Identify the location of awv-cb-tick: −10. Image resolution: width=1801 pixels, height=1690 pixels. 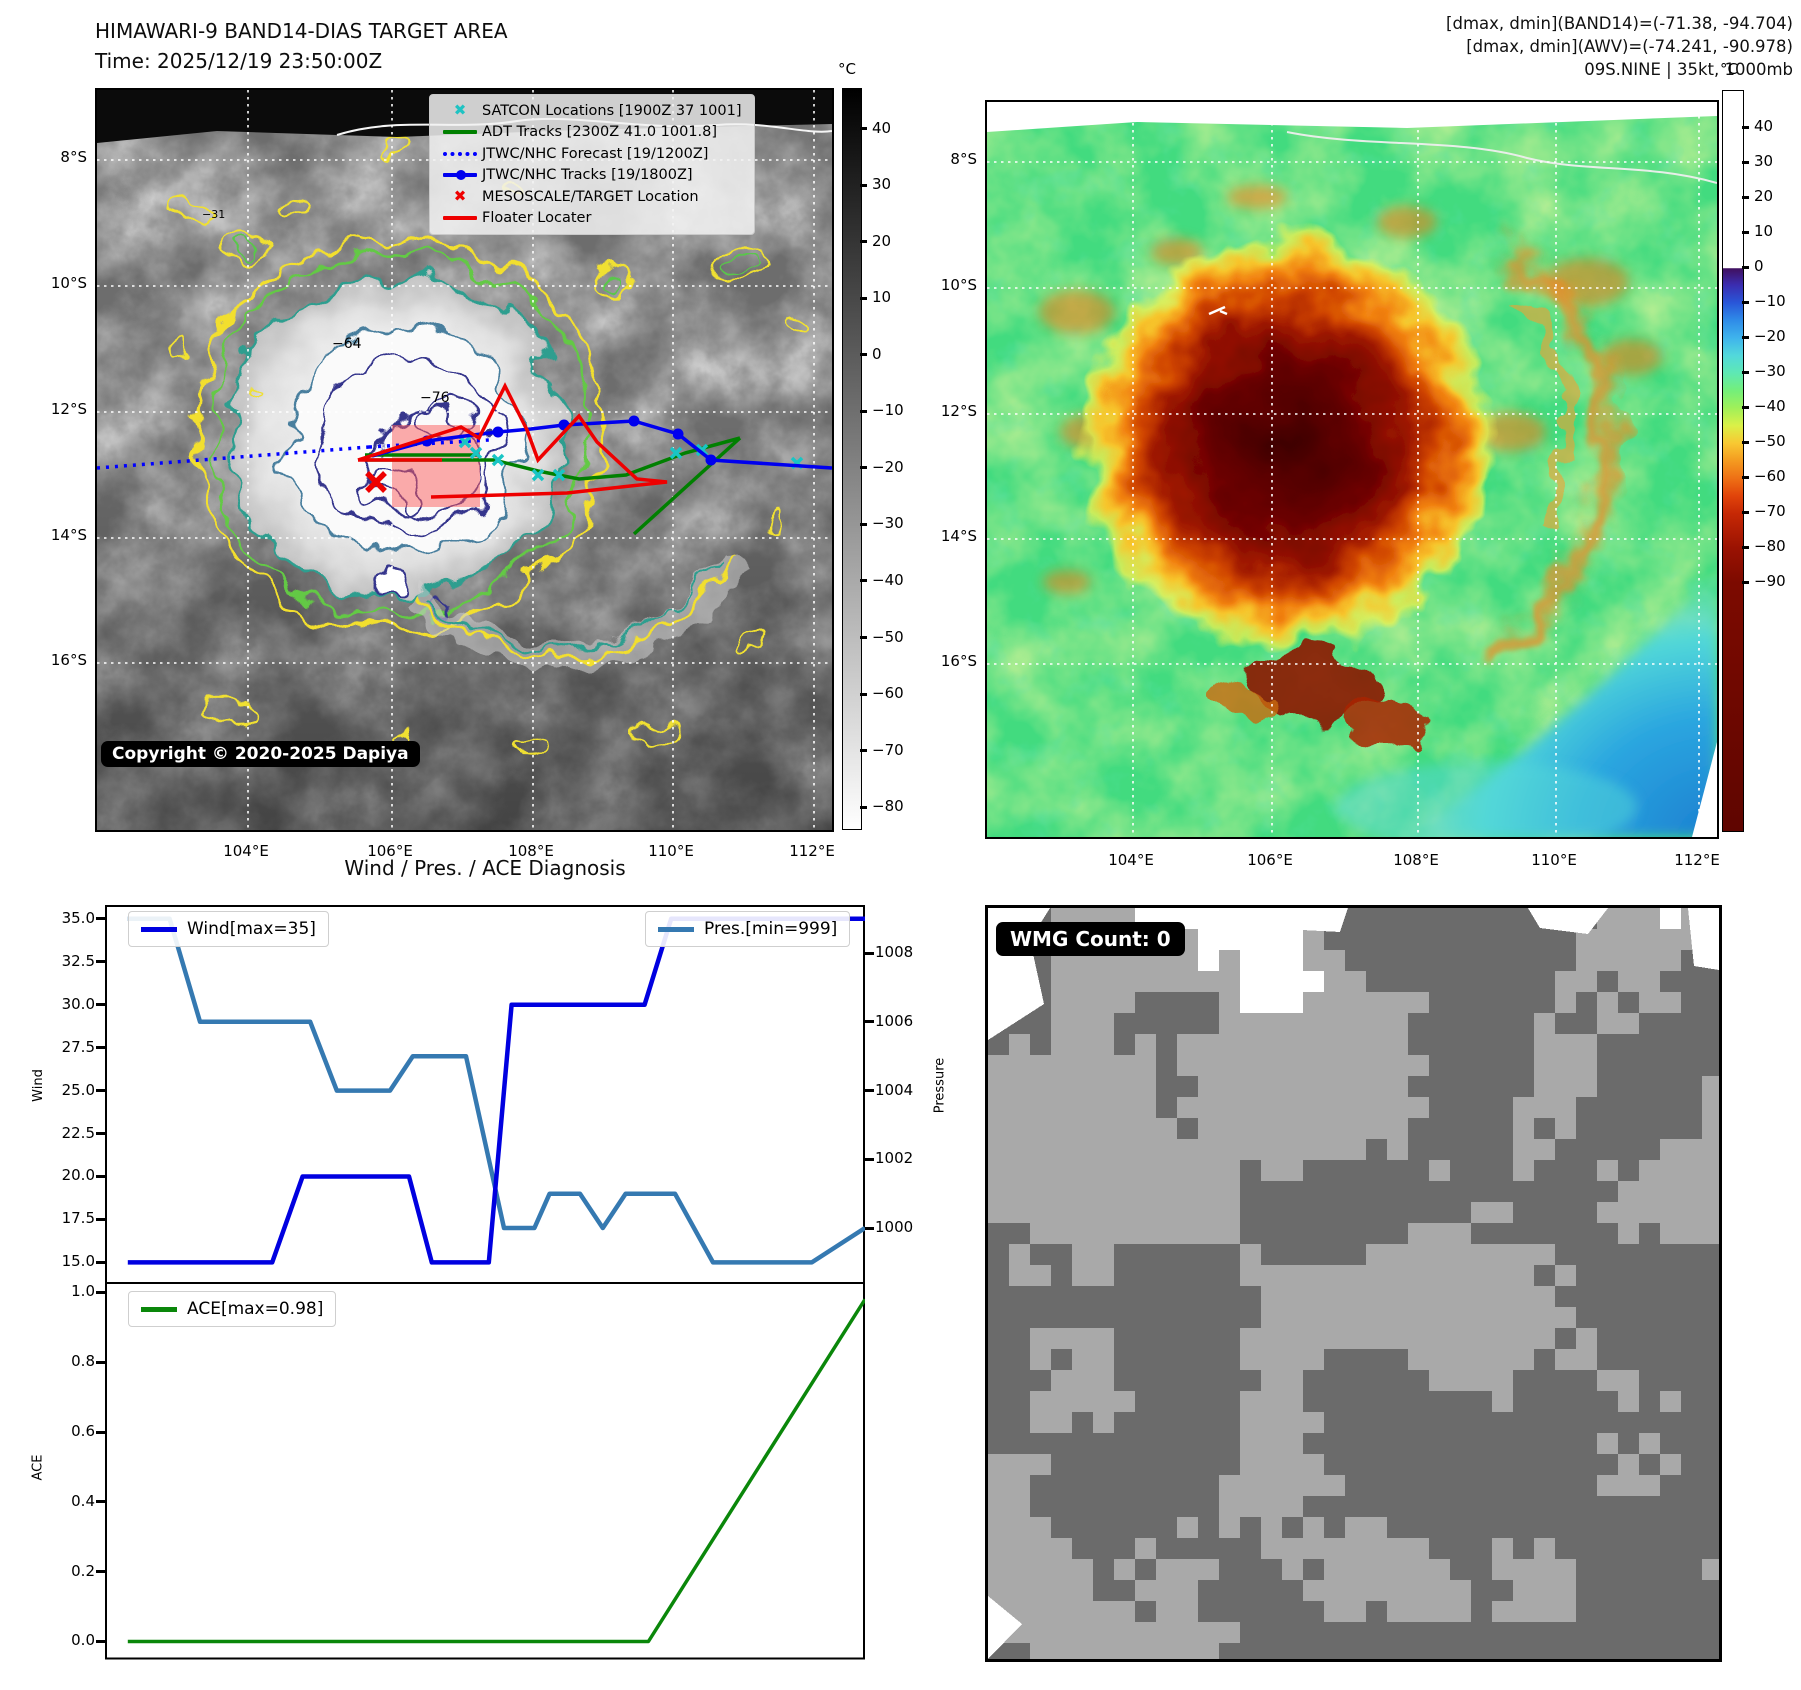
(1770, 301).